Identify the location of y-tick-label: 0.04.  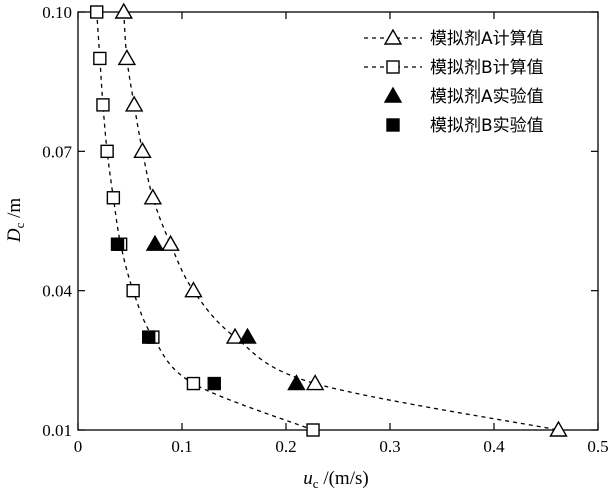
(57, 291).